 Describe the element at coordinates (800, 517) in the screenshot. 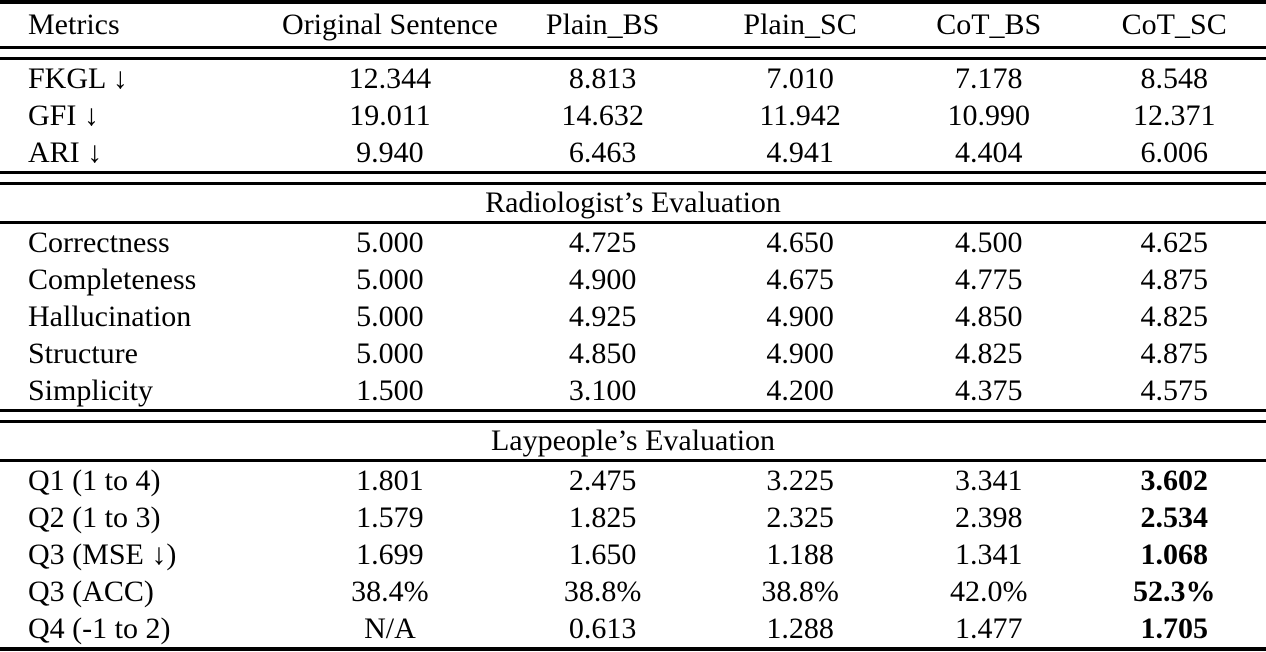

I see `cell-value: 2.325` at that location.